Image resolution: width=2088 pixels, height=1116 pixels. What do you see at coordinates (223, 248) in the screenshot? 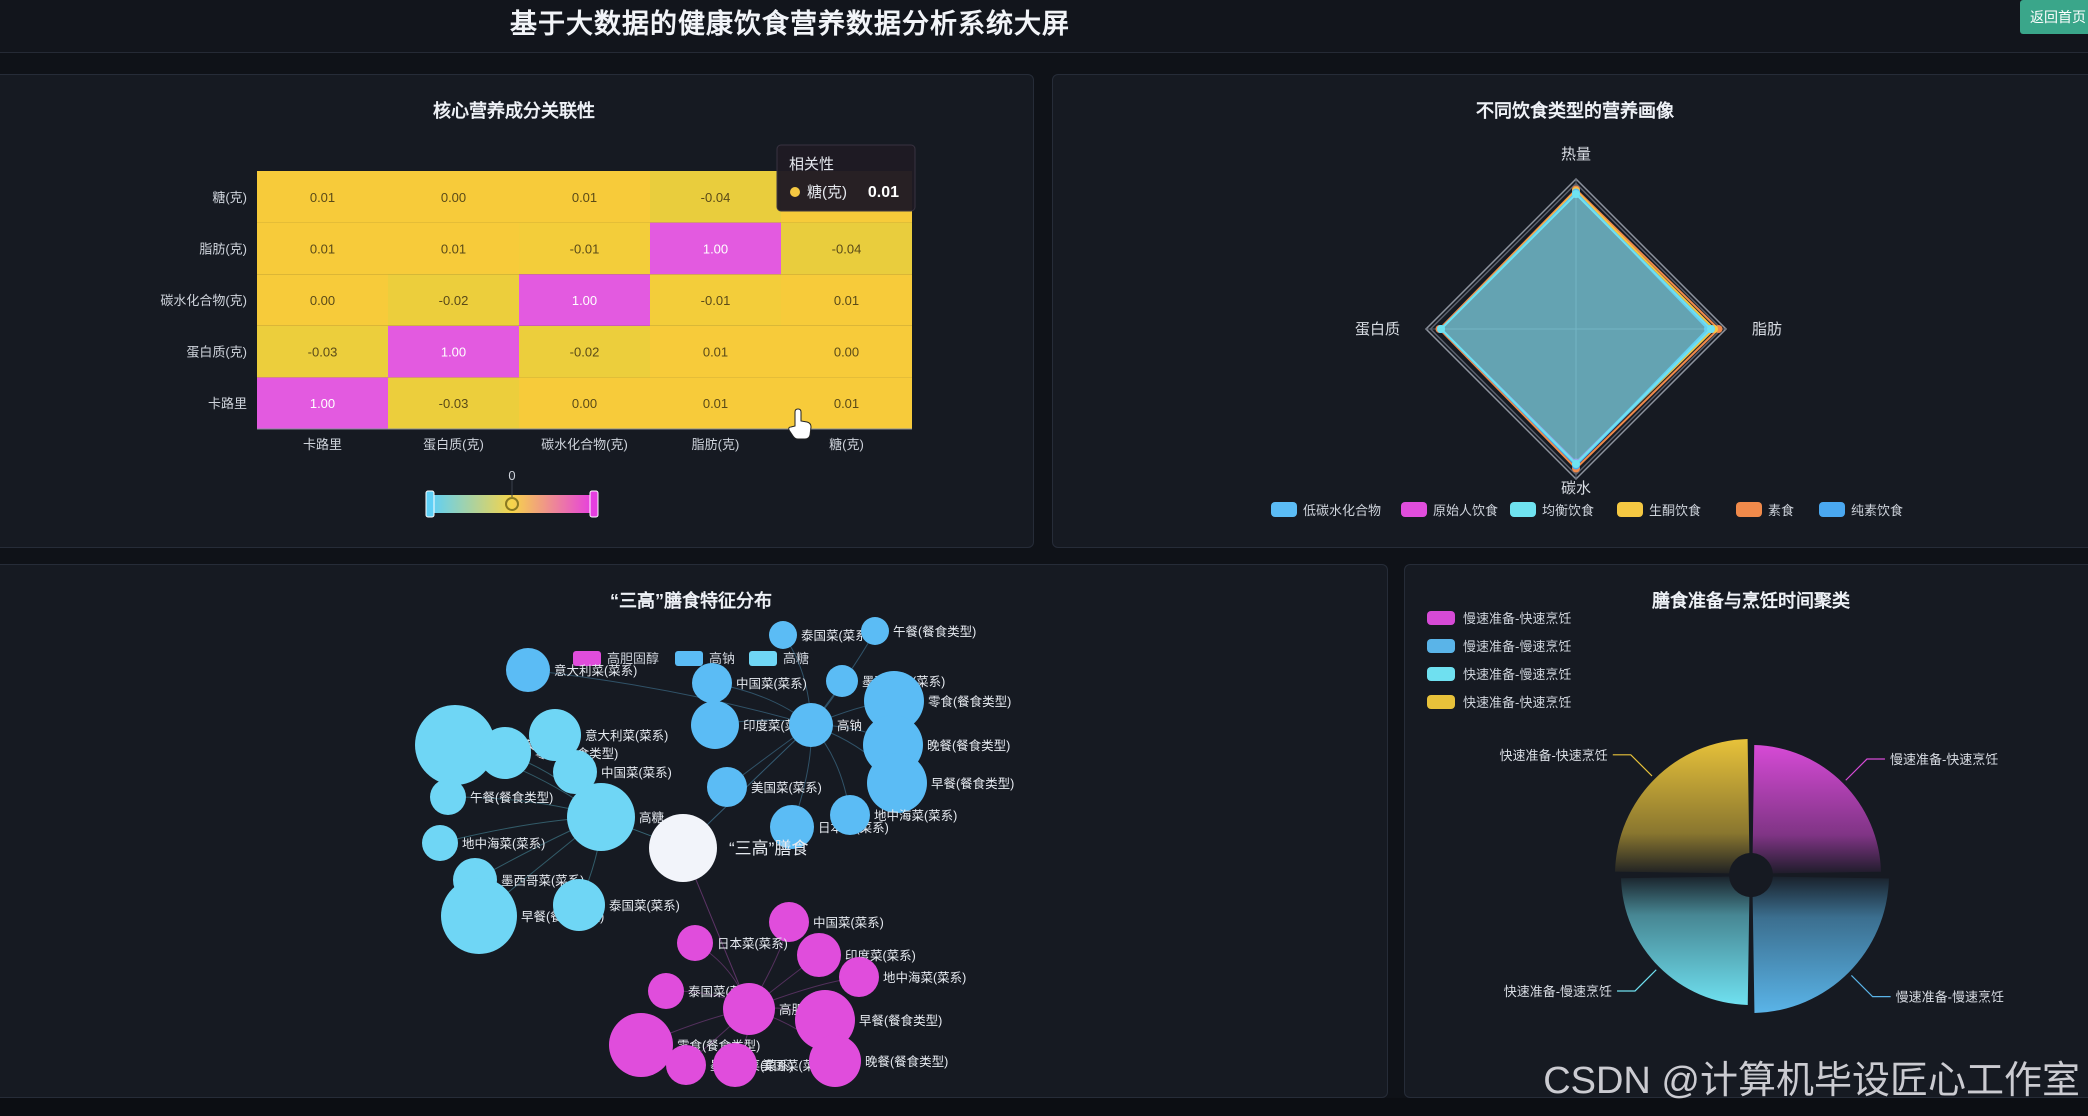
I see `heatmap-y-tick: 脂肪(克)` at bounding box center [223, 248].